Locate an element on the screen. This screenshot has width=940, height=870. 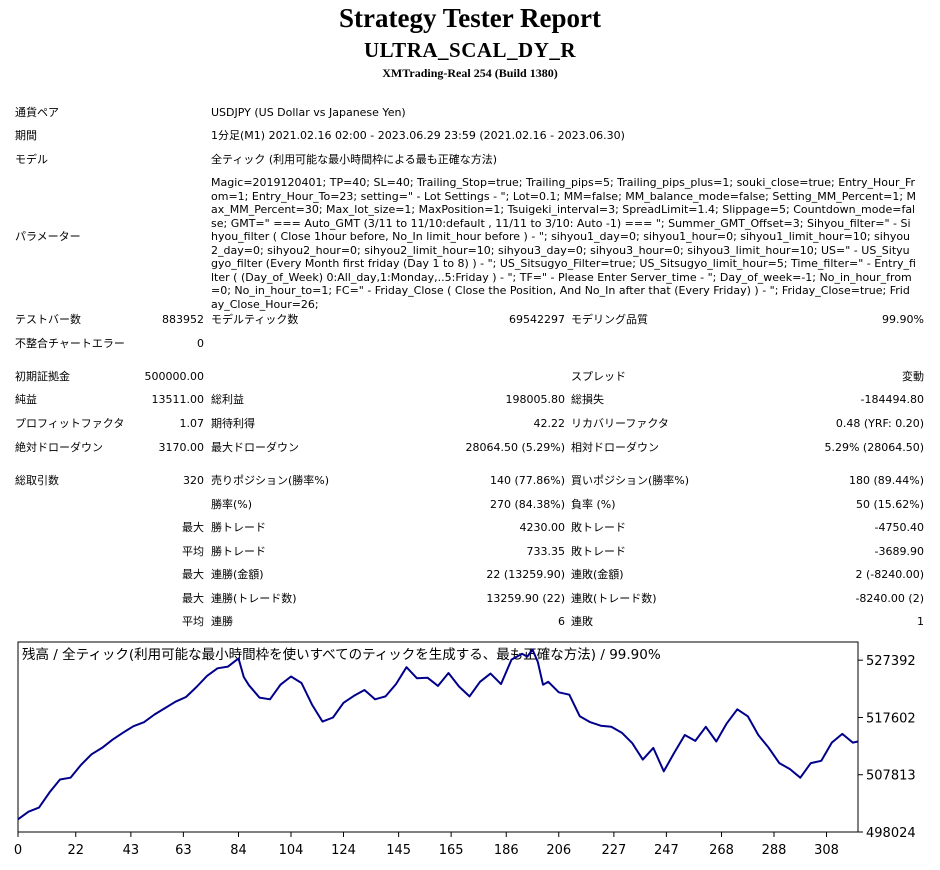
rel-dd-value: 5.29% (28064.50) is located at coordinates (874, 447).